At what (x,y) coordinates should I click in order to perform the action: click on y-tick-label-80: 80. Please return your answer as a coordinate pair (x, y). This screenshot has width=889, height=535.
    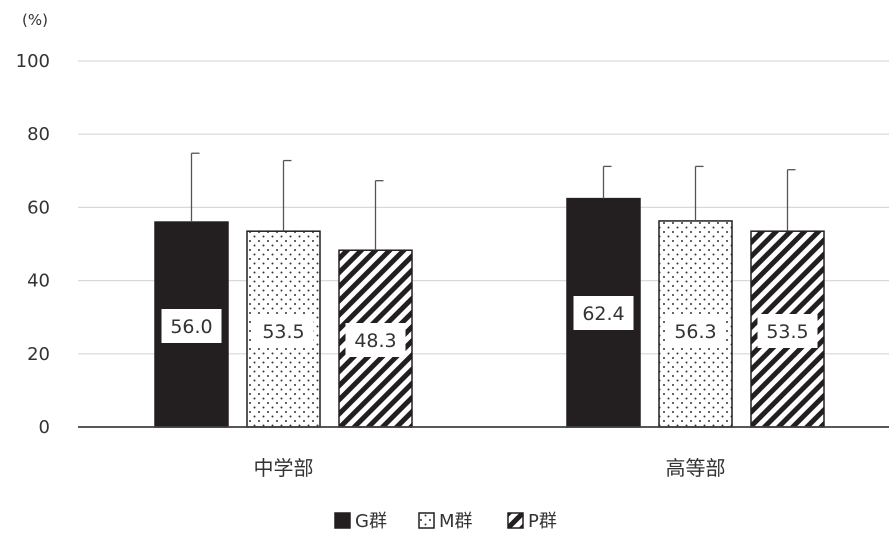
    Looking at the image, I should click on (38, 134).